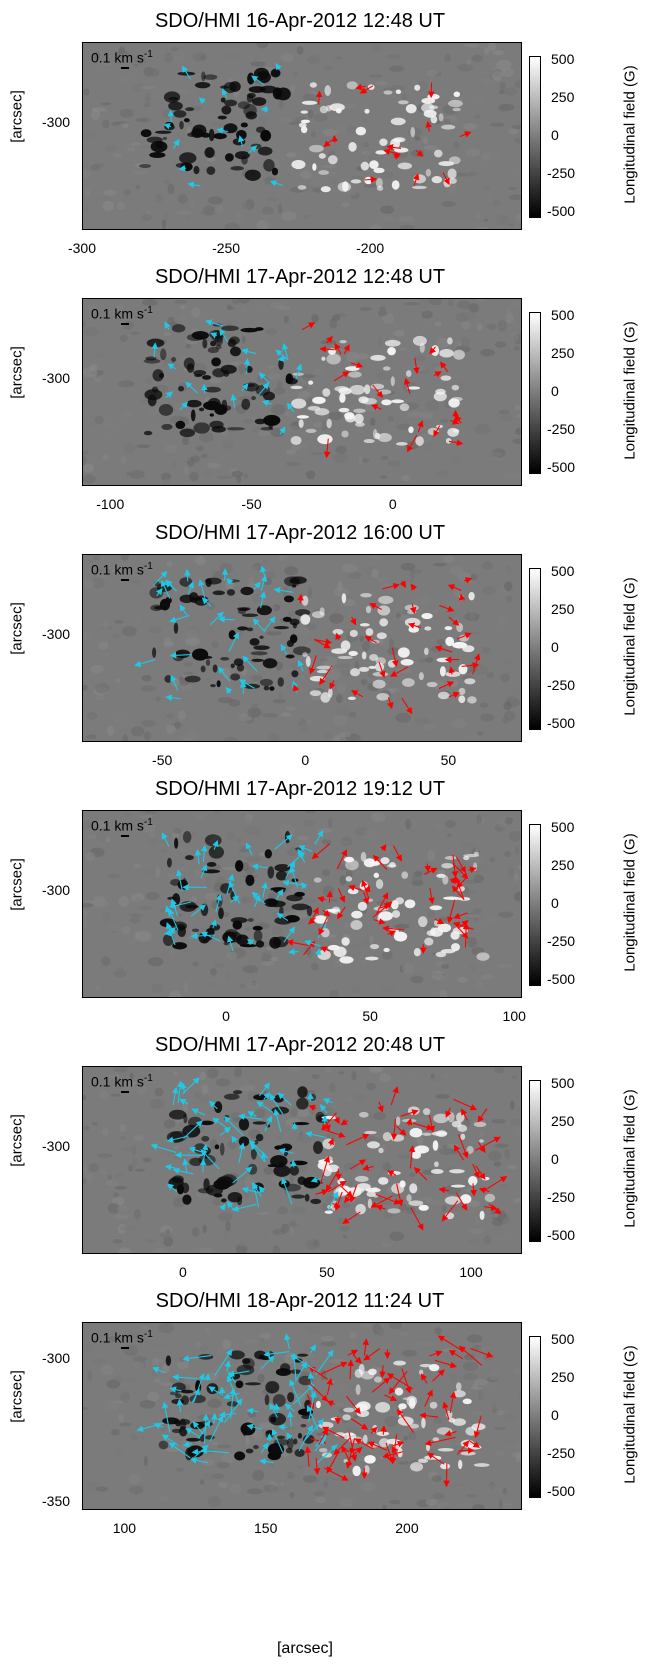 Image resolution: width=650 pixels, height=1669 pixels. Describe the element at coordinates (302, 904) in the screenshot. I see `magnetogram-plot: 0.1 km s-1` at that location.